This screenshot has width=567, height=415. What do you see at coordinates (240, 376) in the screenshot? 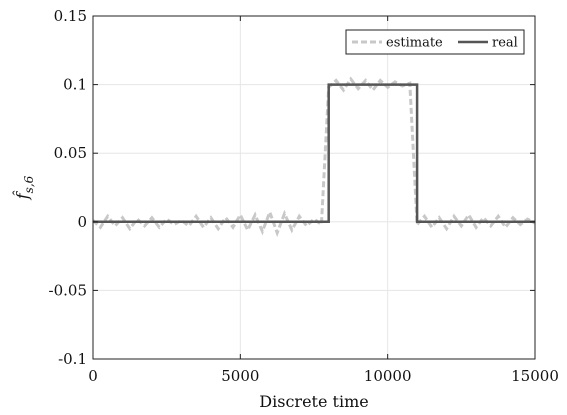
I see `x-tick-label: 5000` at bounding box center [240, 376].